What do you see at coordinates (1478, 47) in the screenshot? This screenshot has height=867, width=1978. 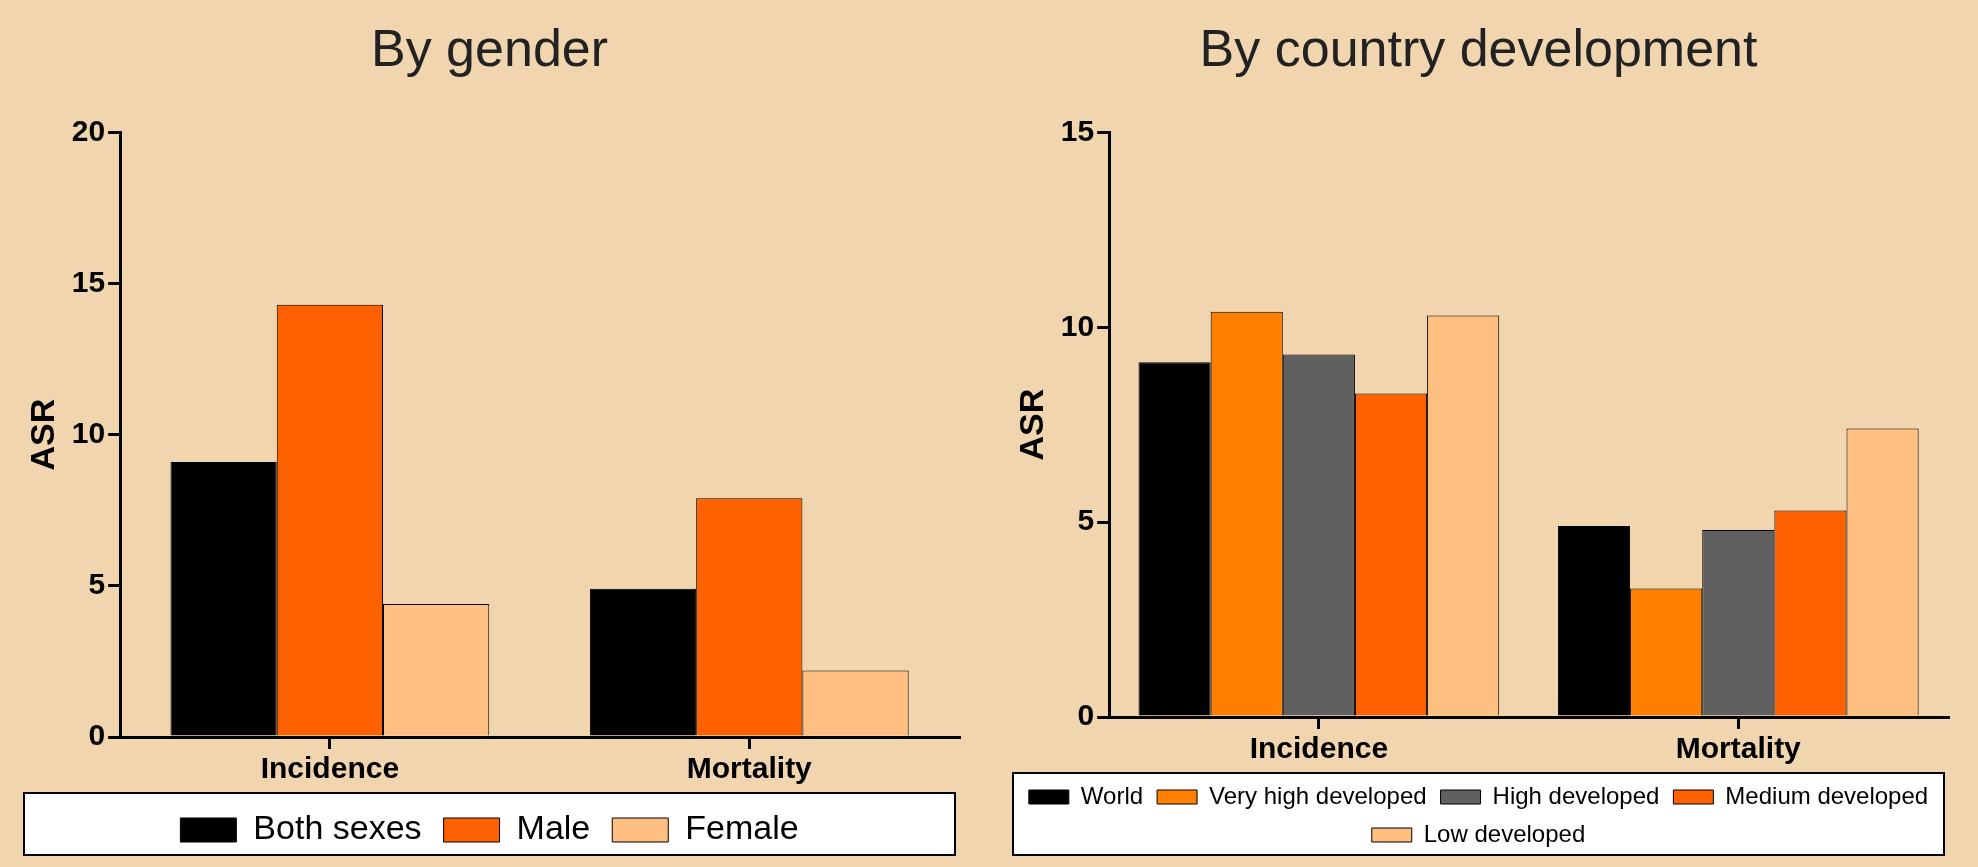 I see `chart-title: By country development` at bounding box center [1478, 47].